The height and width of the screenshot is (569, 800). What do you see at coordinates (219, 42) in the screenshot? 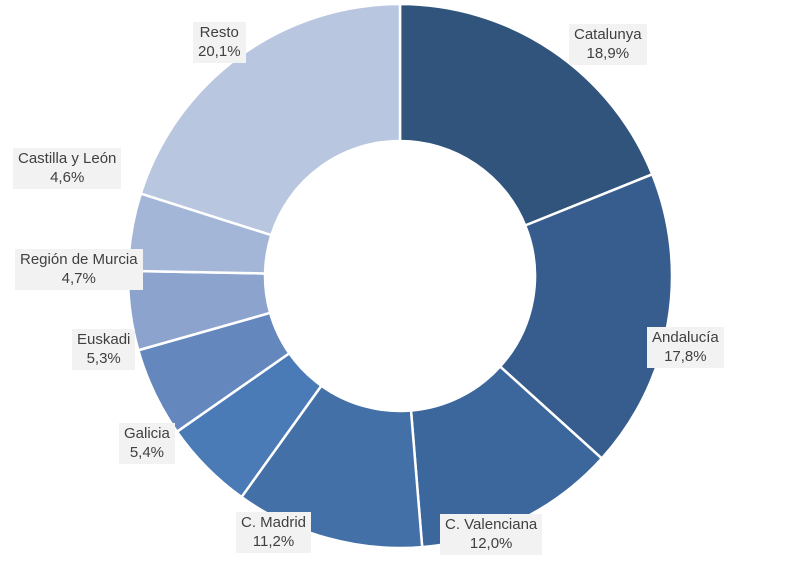
I see `data-label-resto: Resto 20,1%` at bounding box center [219, 42].